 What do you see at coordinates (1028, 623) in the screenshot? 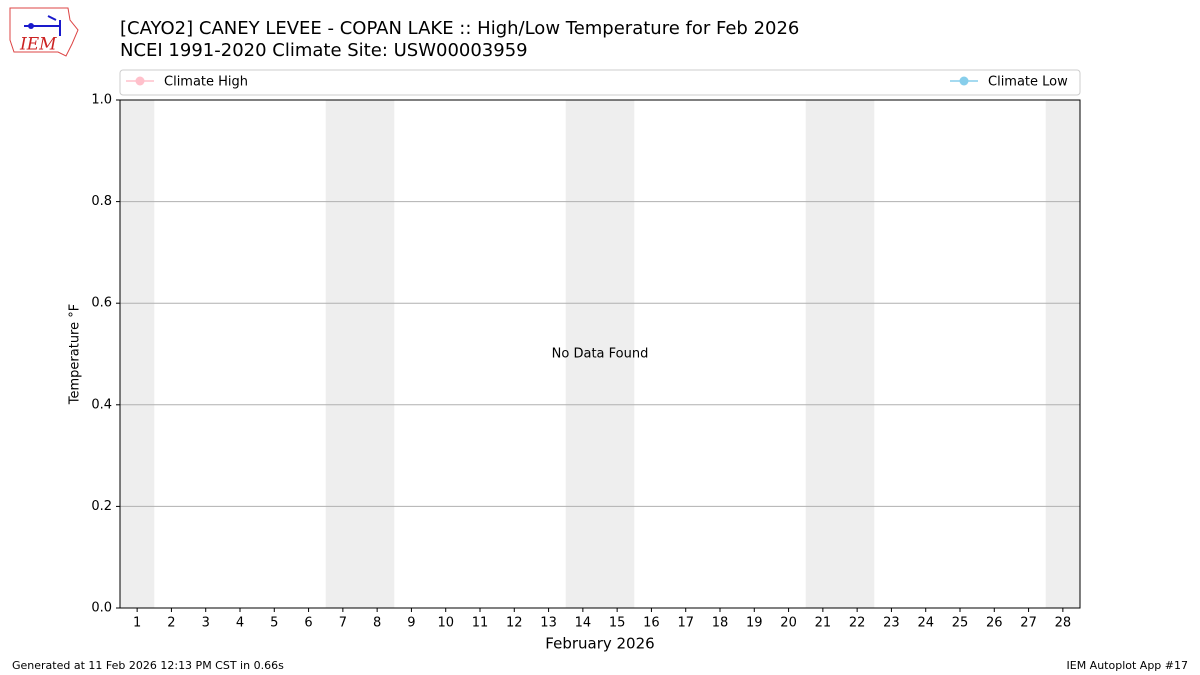
I see `x-tick-label: 27` at bounding box center [1028, 623].